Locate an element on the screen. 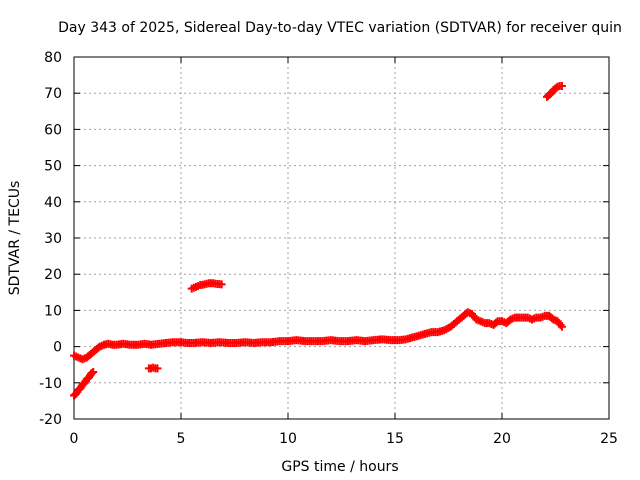 The width and height of the screenshot is (640, 480). x-tick-label: 5 is located at coordinates (181, 439).